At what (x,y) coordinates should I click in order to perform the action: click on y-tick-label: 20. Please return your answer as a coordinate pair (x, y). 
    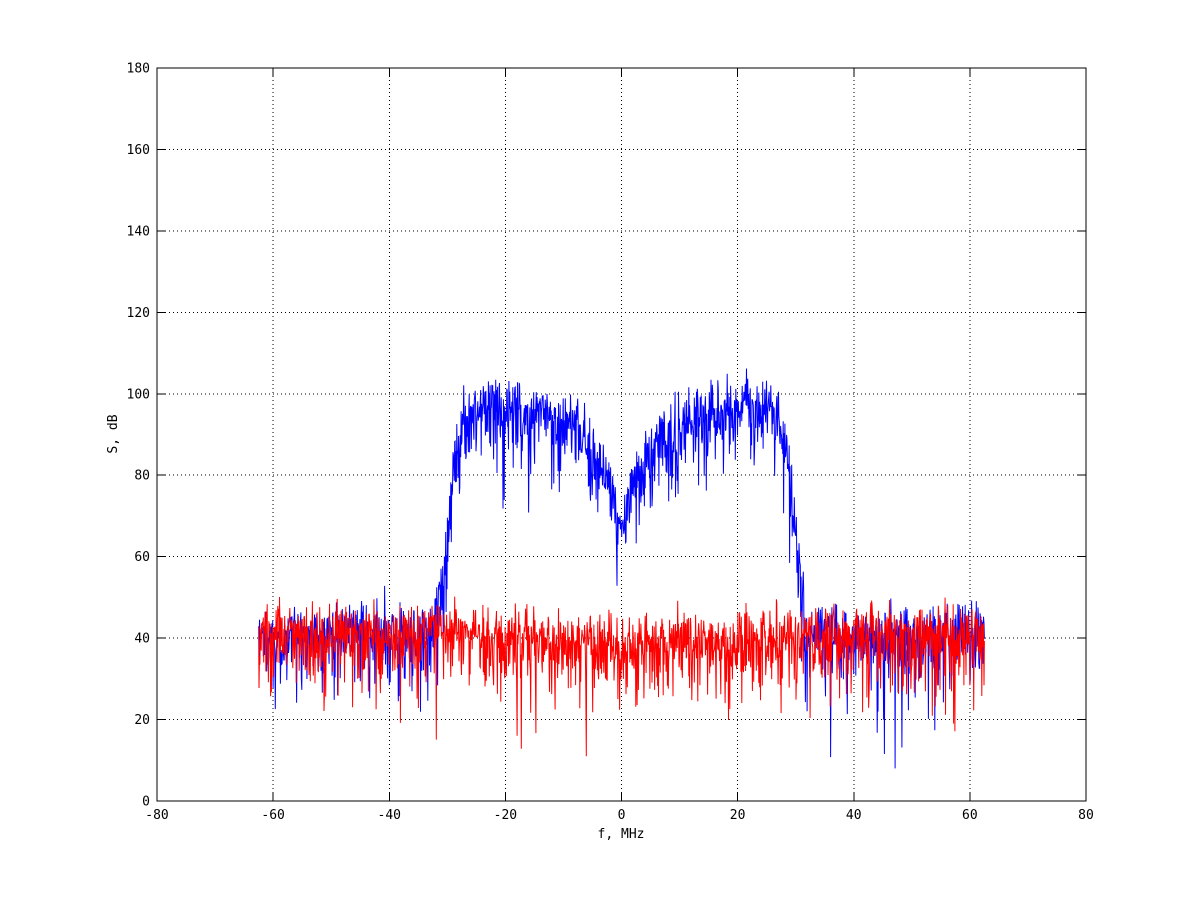
    Looking at the image, I should click on (142, 720).